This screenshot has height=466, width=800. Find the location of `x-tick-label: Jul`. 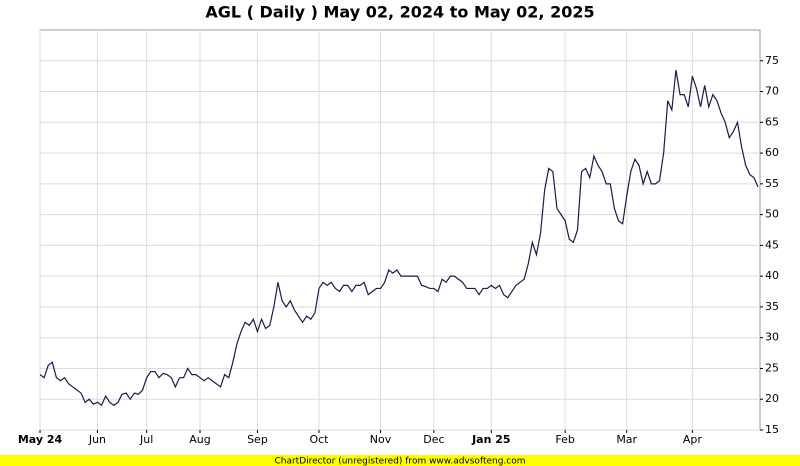

x-tick-label: Jul is located at coordinates (146, 439).